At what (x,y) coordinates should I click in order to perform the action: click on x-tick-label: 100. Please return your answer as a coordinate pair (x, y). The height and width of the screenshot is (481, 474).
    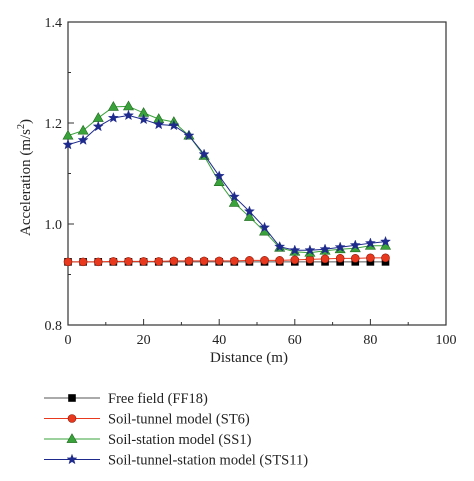
    Looking at the image, I should click on (446, 340).